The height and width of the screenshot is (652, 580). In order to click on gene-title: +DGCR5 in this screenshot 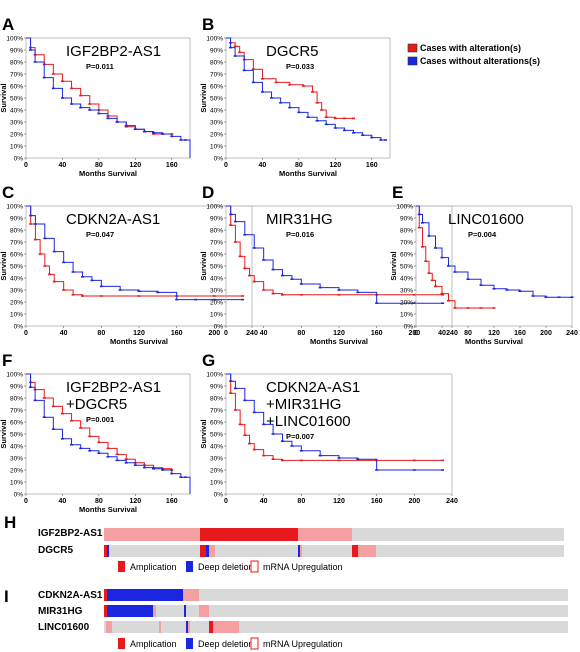, I will do `click(96, 404)`.